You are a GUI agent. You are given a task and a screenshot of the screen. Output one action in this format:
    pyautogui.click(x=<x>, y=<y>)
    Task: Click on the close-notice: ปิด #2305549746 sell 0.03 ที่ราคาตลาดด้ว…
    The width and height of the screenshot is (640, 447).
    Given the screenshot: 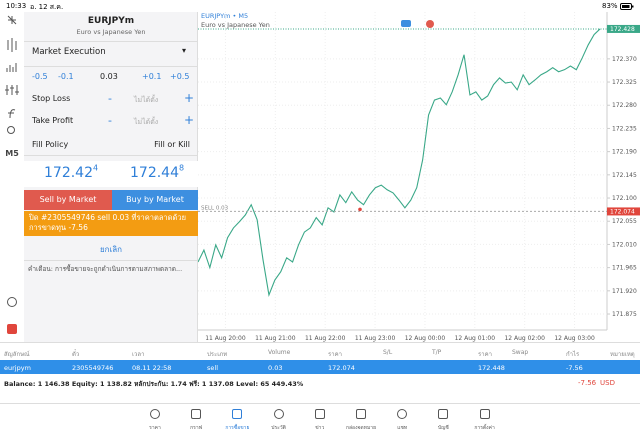 What is the action you would take?
    pyautogui.click(x=111, y=223)
    